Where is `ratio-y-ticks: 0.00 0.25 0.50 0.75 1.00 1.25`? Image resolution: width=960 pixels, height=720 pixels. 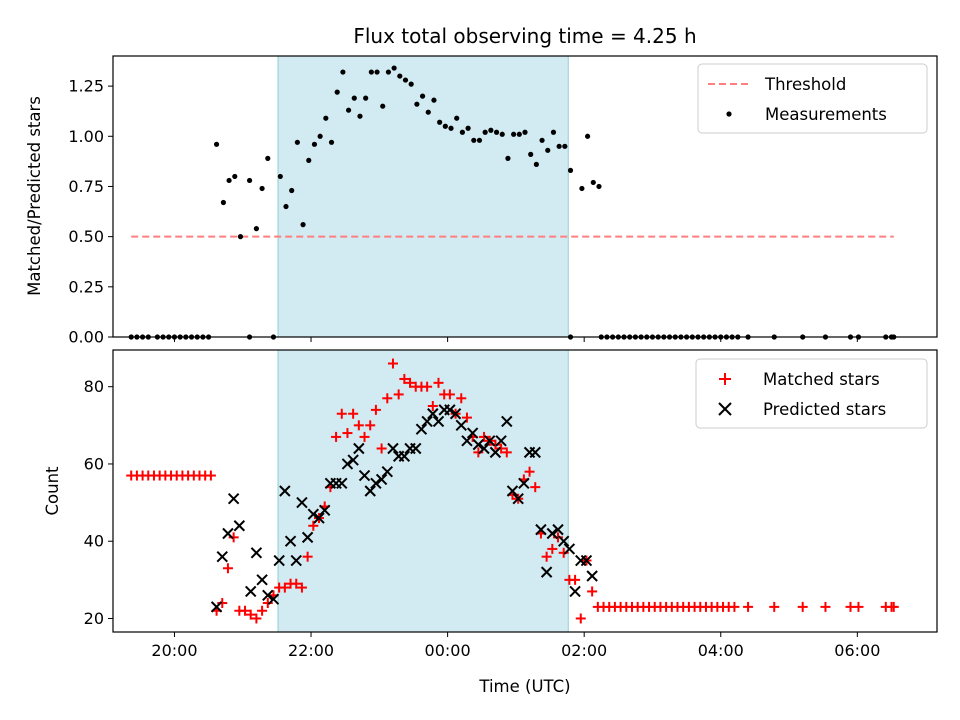 ratio-y-ticks: 0.00 0.25 0.50 0.75 1.00 1.25 is located at coordinates (90, 212).